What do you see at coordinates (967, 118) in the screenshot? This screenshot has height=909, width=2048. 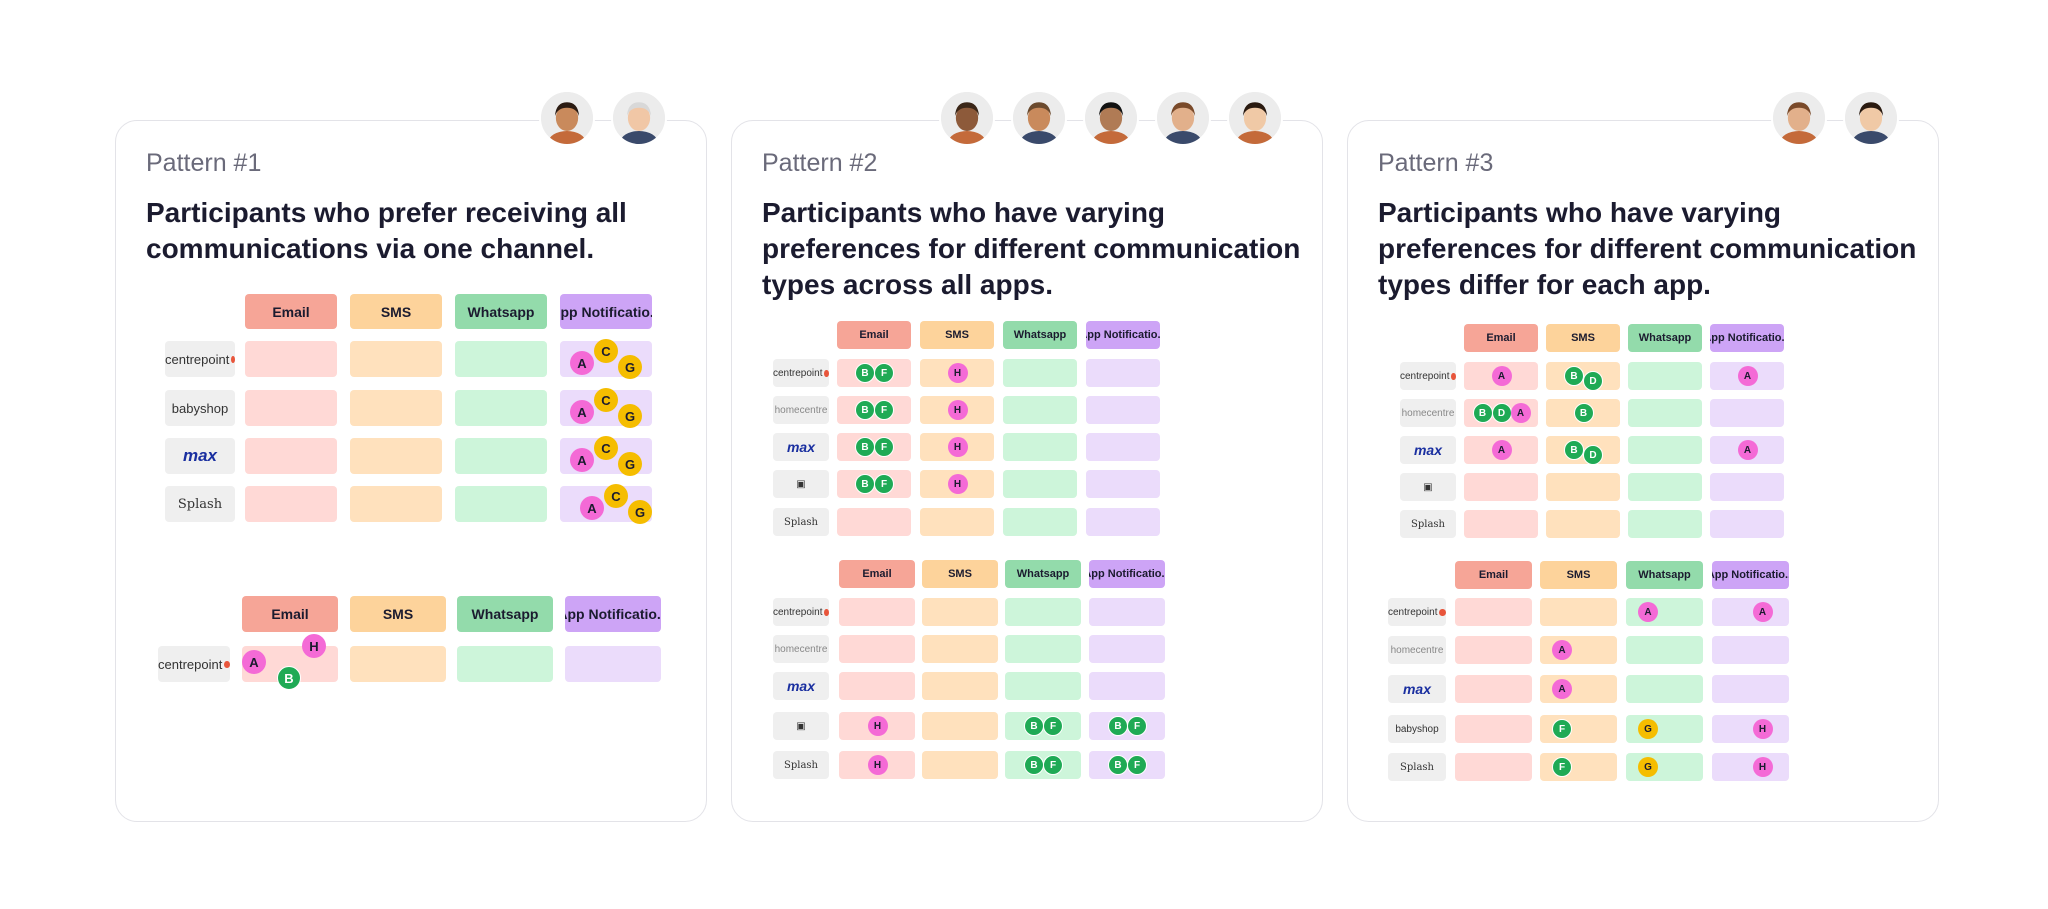 I see `avatar` at bounding box center [967, 118].